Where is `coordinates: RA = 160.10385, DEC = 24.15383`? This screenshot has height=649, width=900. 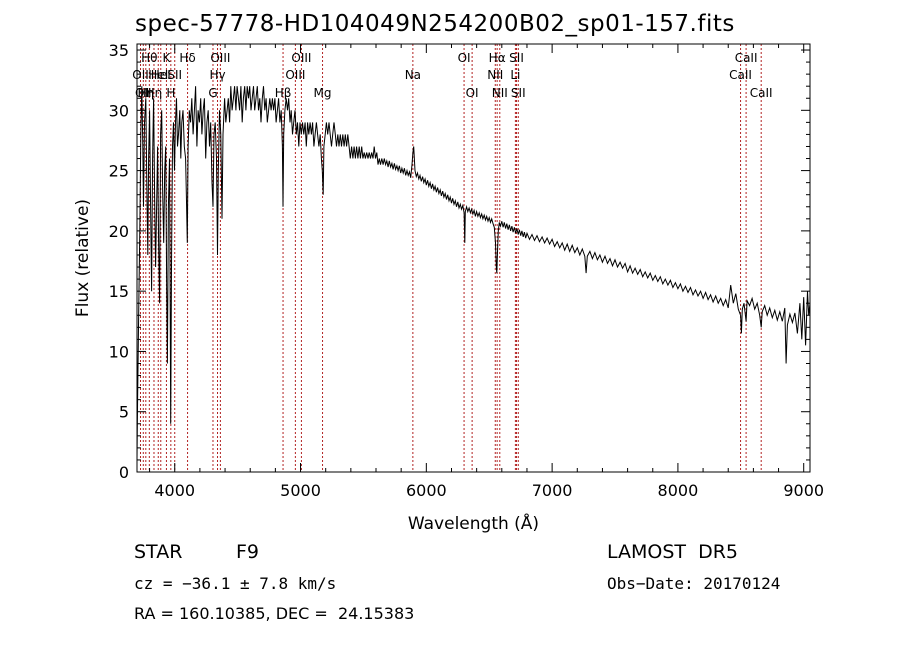
coordinates: RA = 160.10385, DEC = 24.15383 is located at coordinates (274, 613).